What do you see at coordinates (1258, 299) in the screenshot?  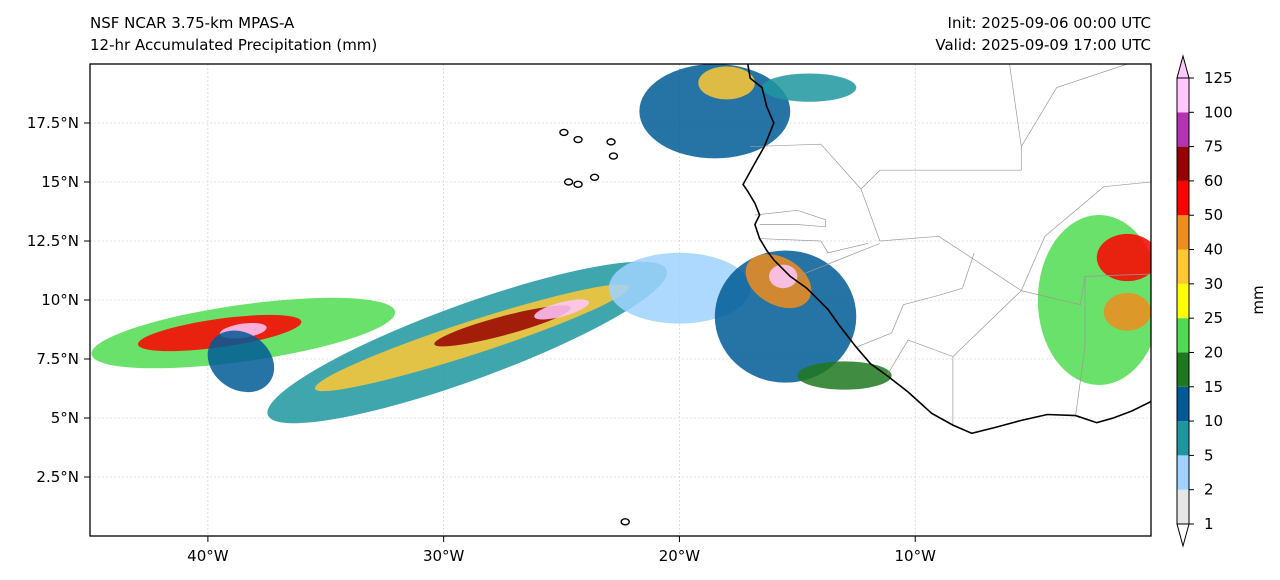 I see `colorbar-unit-label: mm` at bounding box center [1258, 299].